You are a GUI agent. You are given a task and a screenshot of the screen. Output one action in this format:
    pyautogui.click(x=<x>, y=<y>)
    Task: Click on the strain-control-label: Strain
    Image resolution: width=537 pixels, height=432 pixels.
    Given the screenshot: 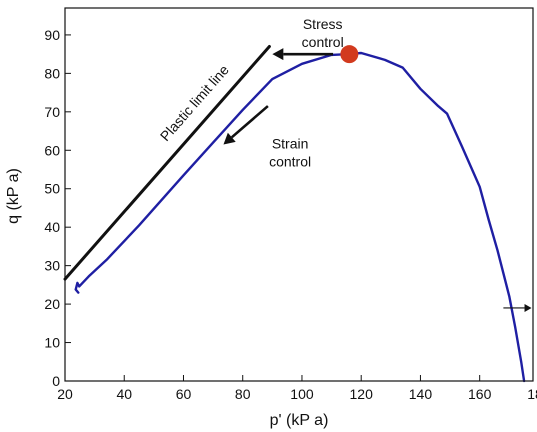 What is the action you would take?
    pyautogui.click(x=290, y=143)
    